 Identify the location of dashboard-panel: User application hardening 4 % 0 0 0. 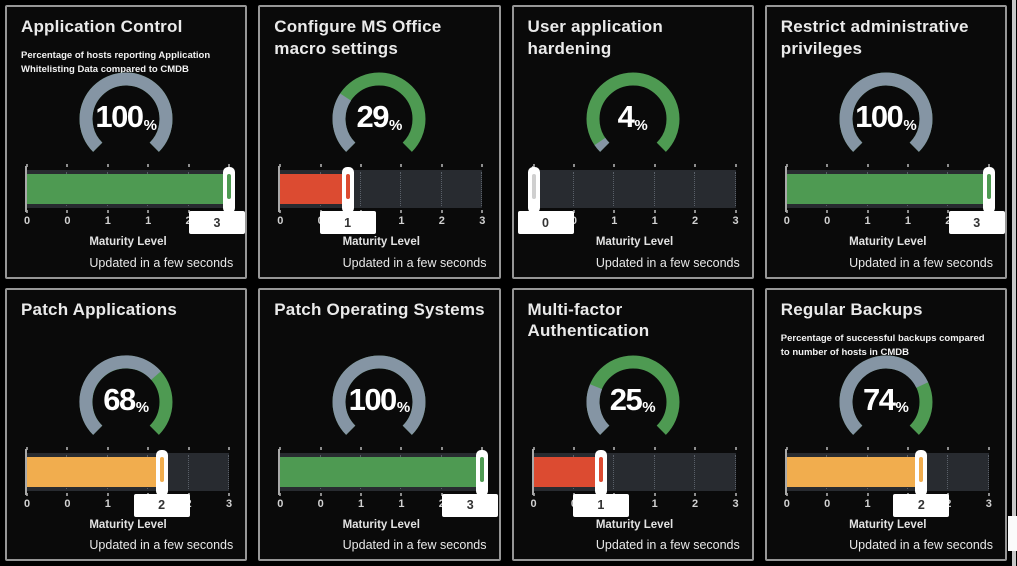
(632, 142).